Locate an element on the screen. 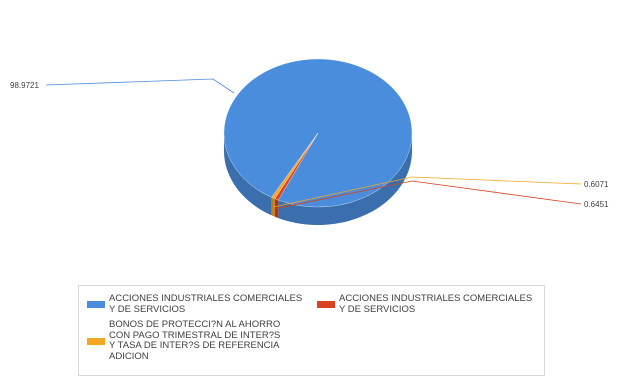  data-label: 98.9721 is located at coordinates (24, 85).